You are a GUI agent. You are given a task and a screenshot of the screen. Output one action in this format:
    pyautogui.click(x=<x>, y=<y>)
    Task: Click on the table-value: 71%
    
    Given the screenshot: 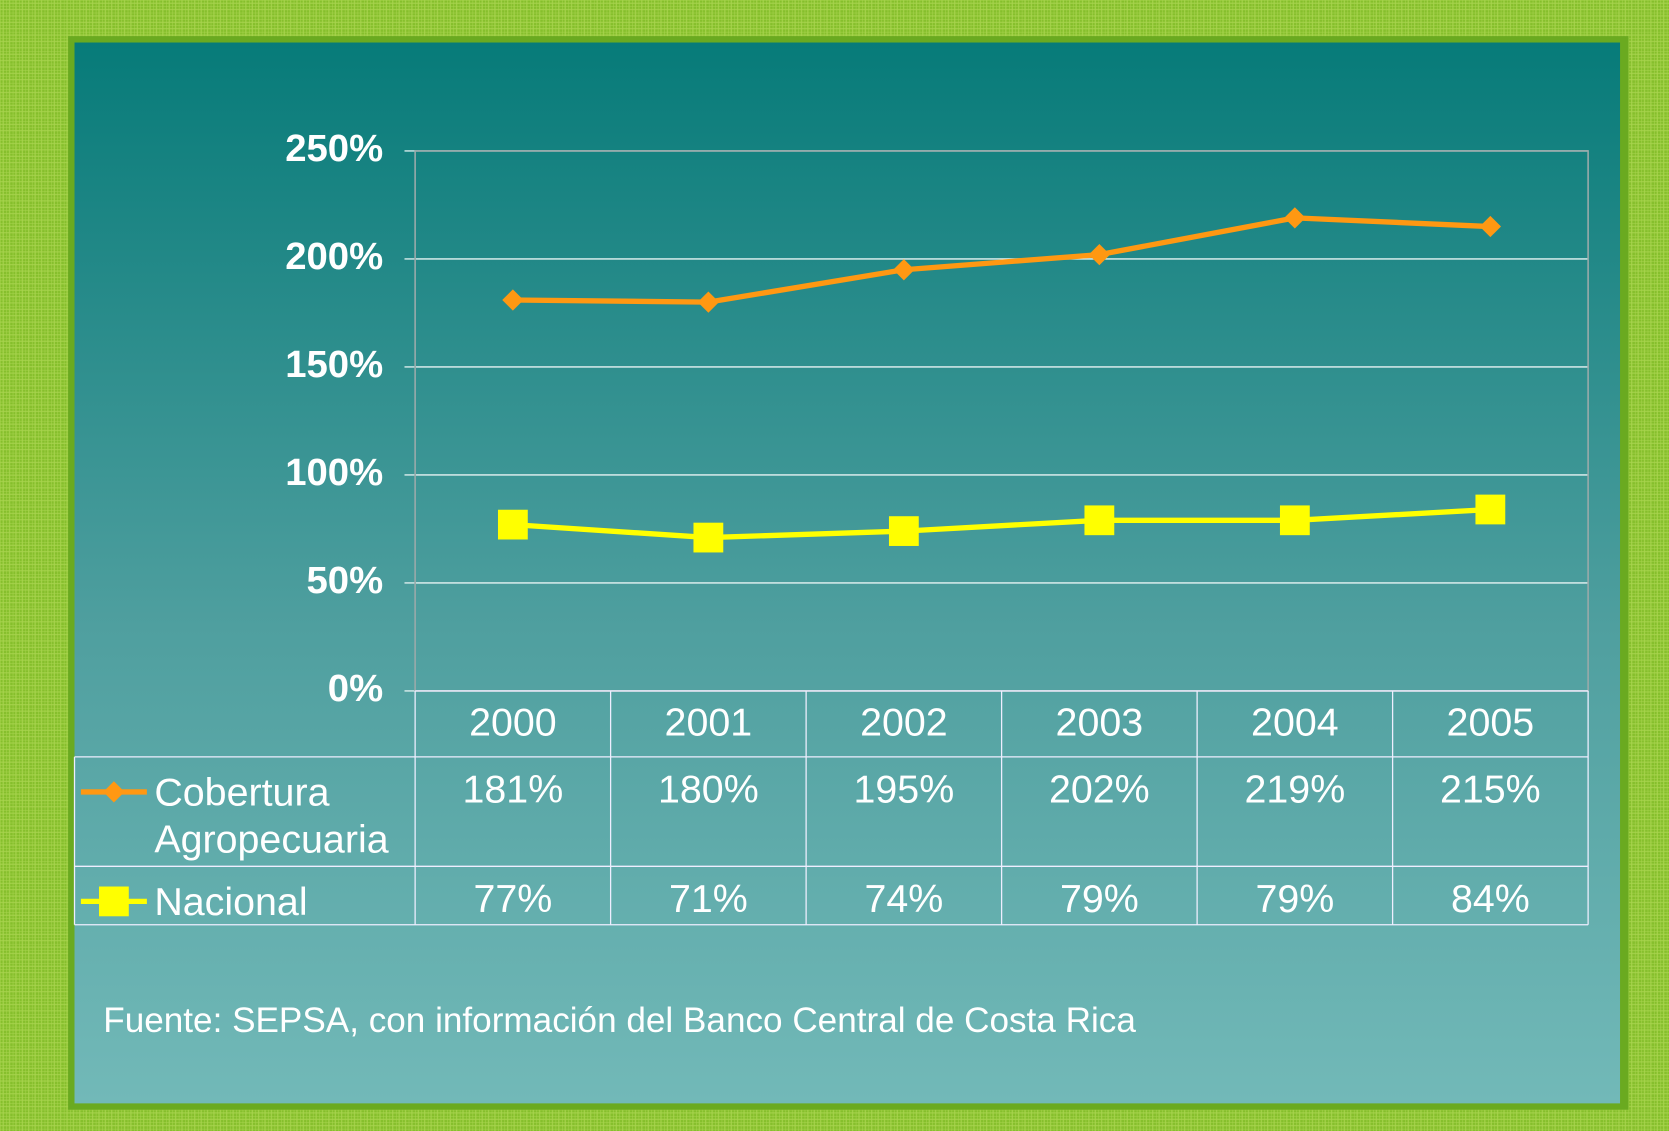 What is the action you would take?
    pyautogui.click(x=708, y=899)
    